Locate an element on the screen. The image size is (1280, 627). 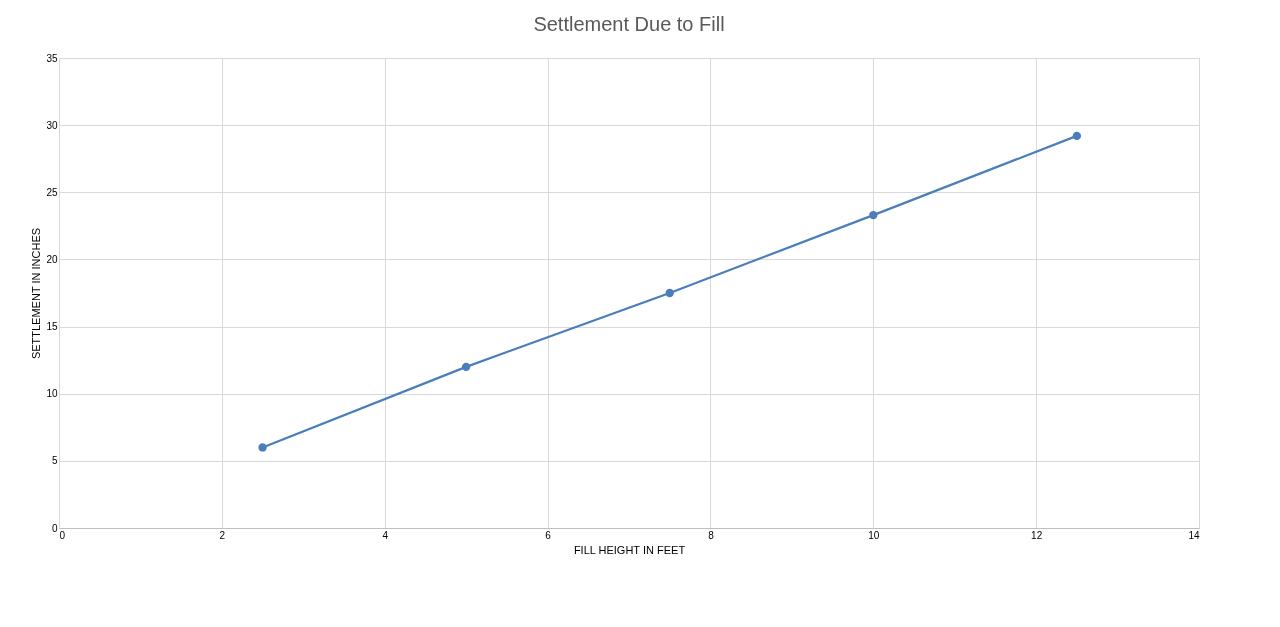
y-tick-label: 30 is located at coordinates (52, 125).